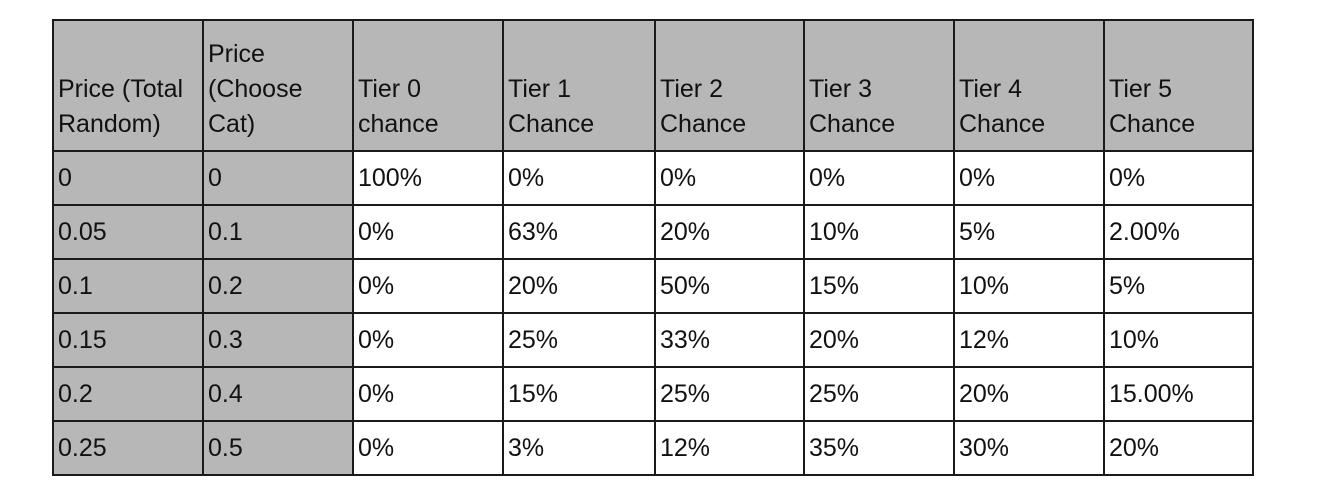 Image resolution: width=1318 pixels, height=488 pixels. I want to click on cell-tier-5: 20%, so click(1178, 448).